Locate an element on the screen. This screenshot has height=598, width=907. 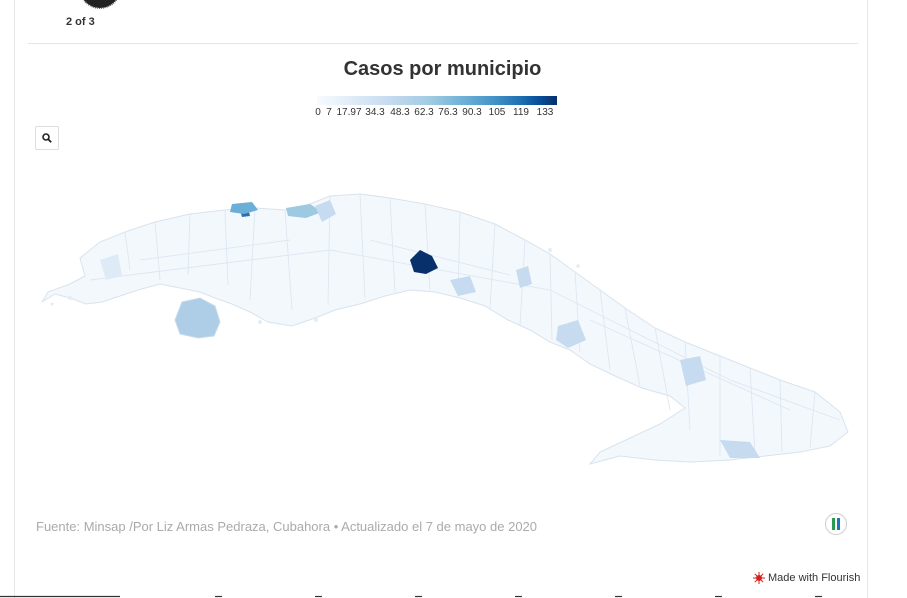
divider is located at coordinates (443, 43).